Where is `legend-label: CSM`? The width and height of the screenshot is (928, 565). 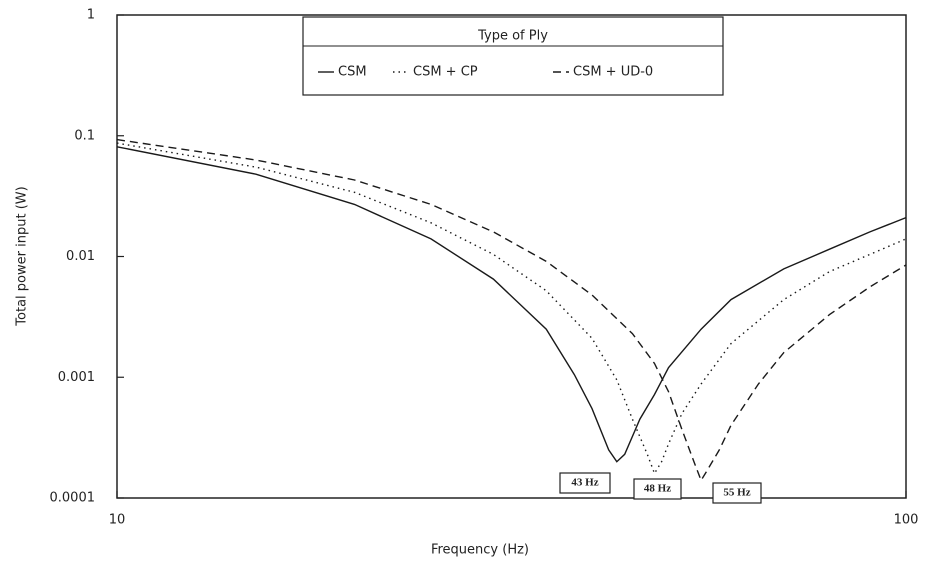 legend-label: CSM is located at coordinates (352, 72).